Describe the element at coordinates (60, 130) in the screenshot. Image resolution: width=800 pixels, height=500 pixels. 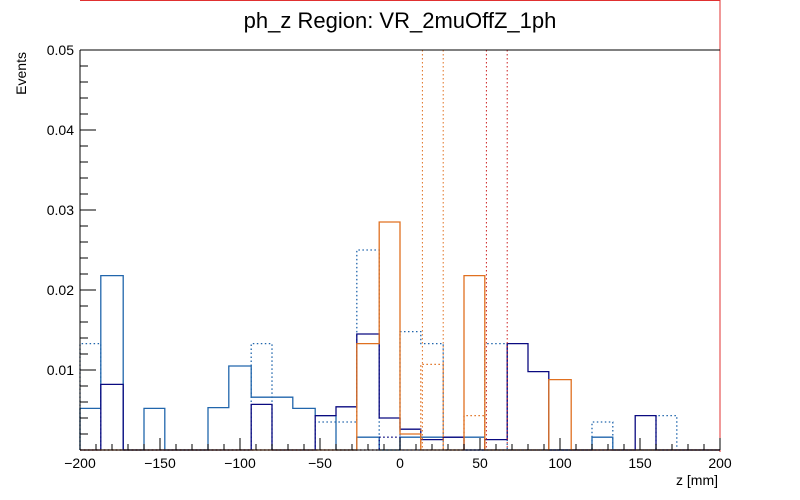
I see `y-tick-label: 0.04` at that location.